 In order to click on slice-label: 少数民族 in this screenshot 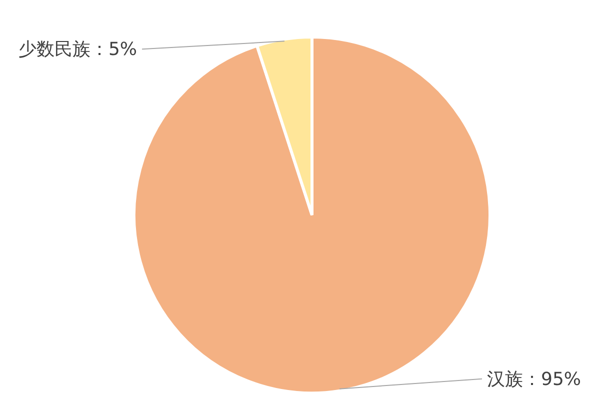, I will do `click(54, 49)`.